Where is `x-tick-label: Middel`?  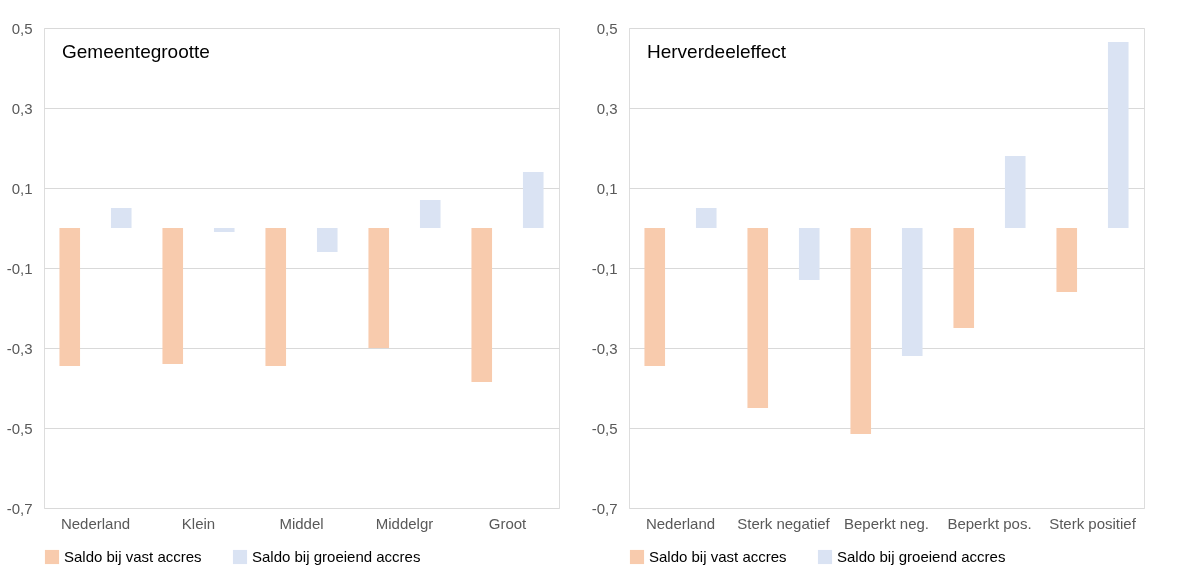 x-tick-label: Middel is located at coordinates (301, 523).